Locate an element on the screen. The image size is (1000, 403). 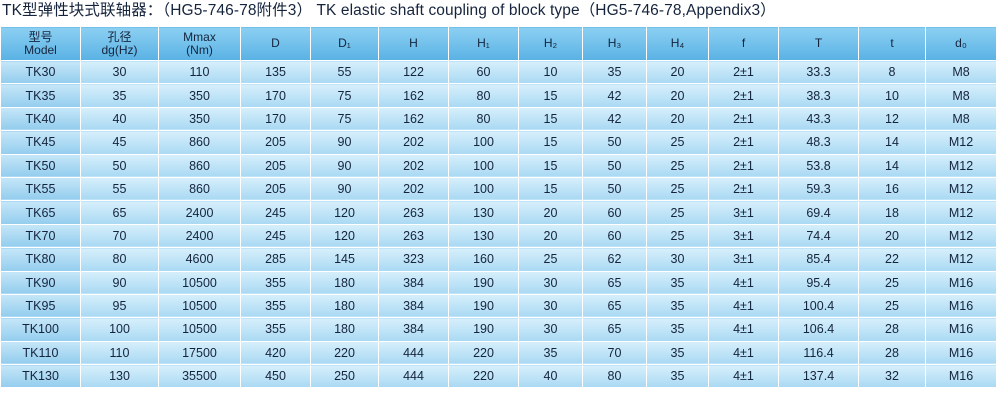
table-cell: TK100 is located at coordinates (40, 329).